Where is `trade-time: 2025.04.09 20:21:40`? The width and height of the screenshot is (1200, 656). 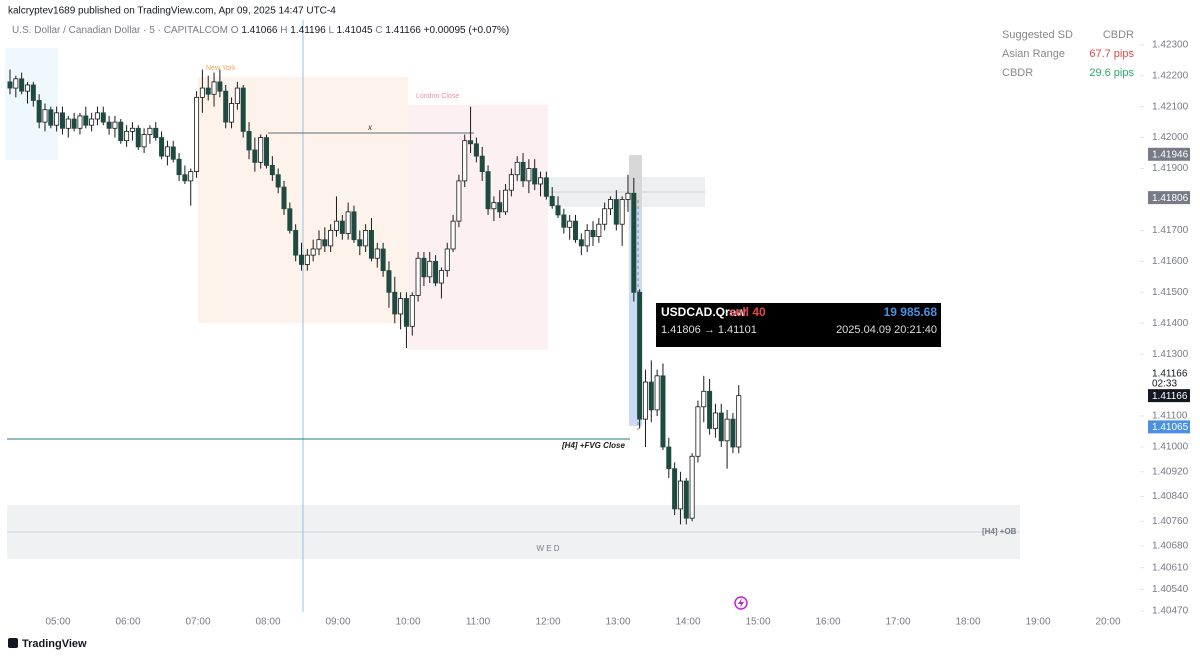 trade-time: 2025.04.09 20:21:40 is located at coordinates (886, 330).